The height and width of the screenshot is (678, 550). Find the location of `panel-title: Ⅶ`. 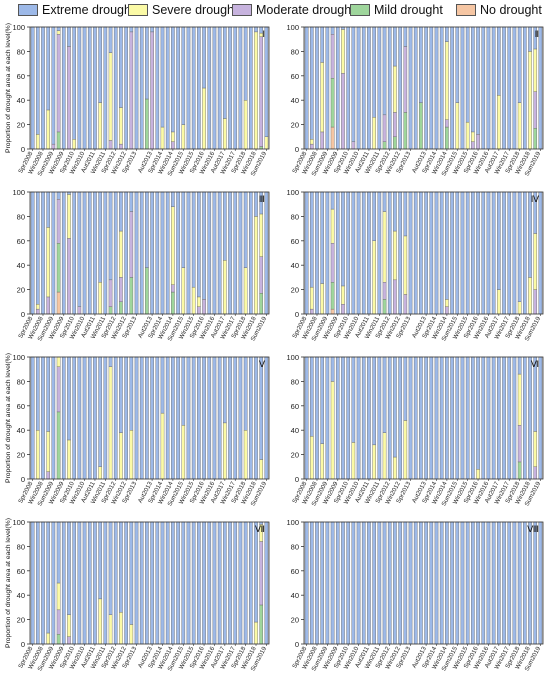

panel-title: Ⅶ is located at coordinates (260, 529).